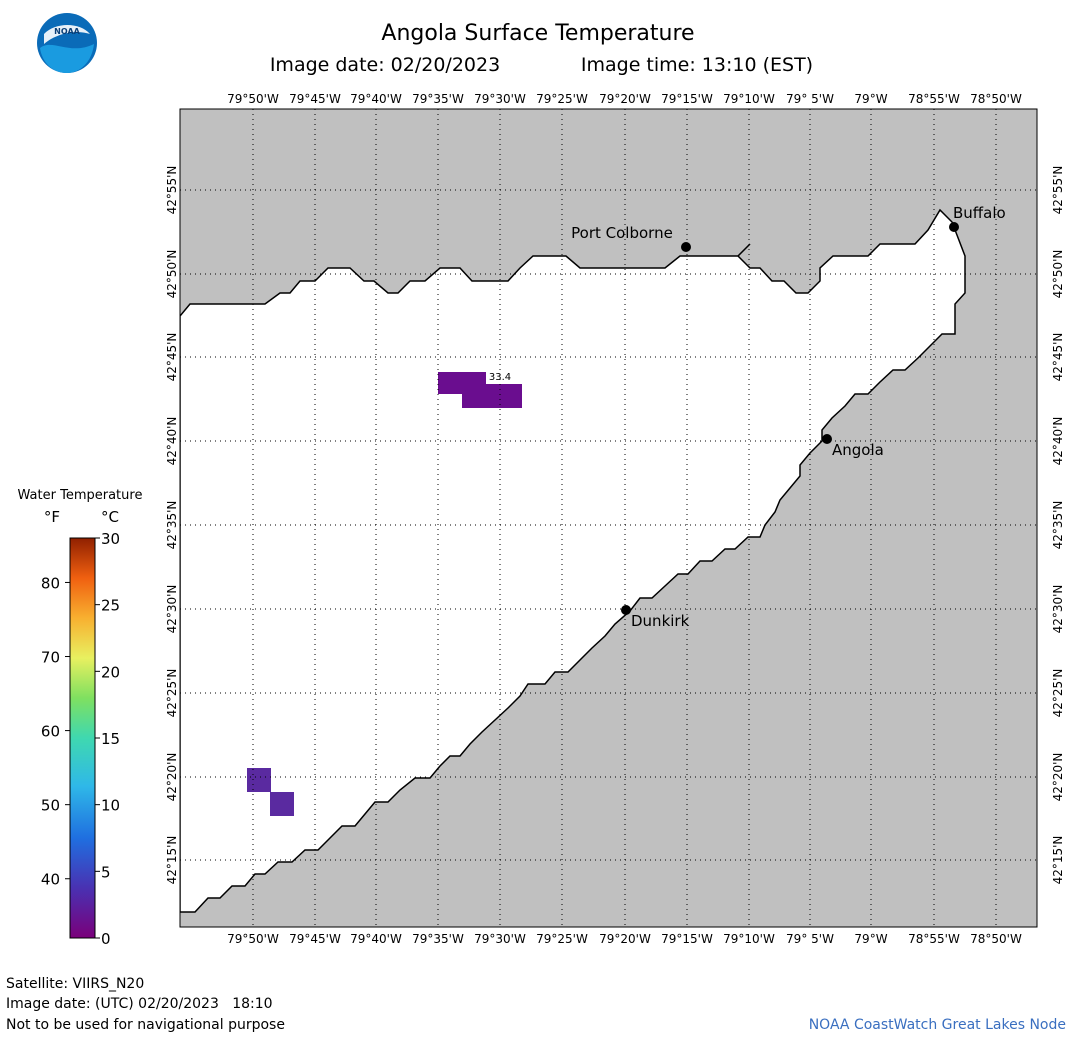 Image resolution: width=1078 pixels, height=1043 pixels. Describe the element at coordinates (110, 539) in the screenshot. I see `legend-c-label: 30` at that location.